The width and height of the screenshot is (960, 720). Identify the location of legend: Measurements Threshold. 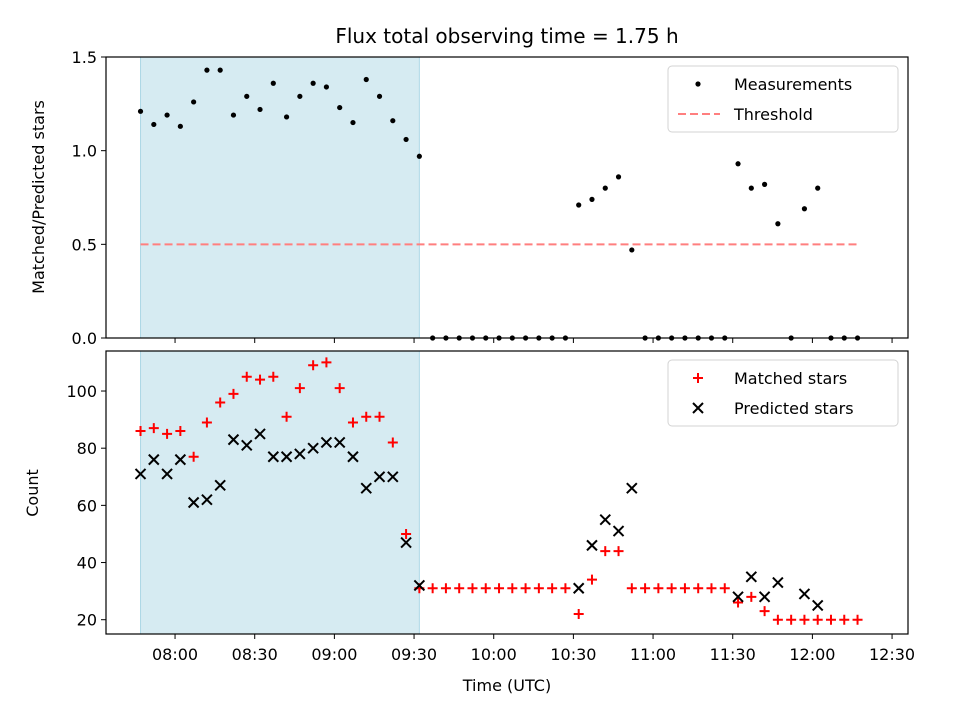
(783, 99).